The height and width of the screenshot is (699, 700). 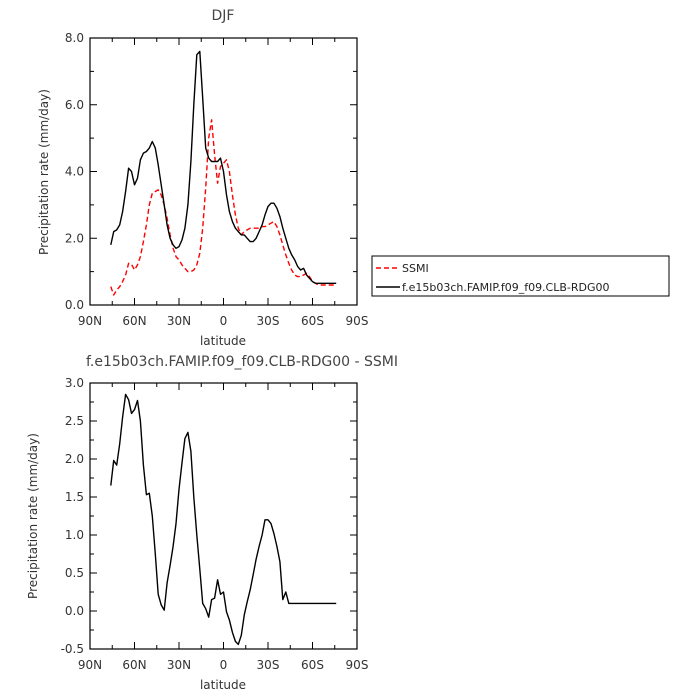 What do you see at coordinates (74, 383) in the screenshot?
I see `chart2-y-tick-label: 3.0` at bounding box center [74, 383].